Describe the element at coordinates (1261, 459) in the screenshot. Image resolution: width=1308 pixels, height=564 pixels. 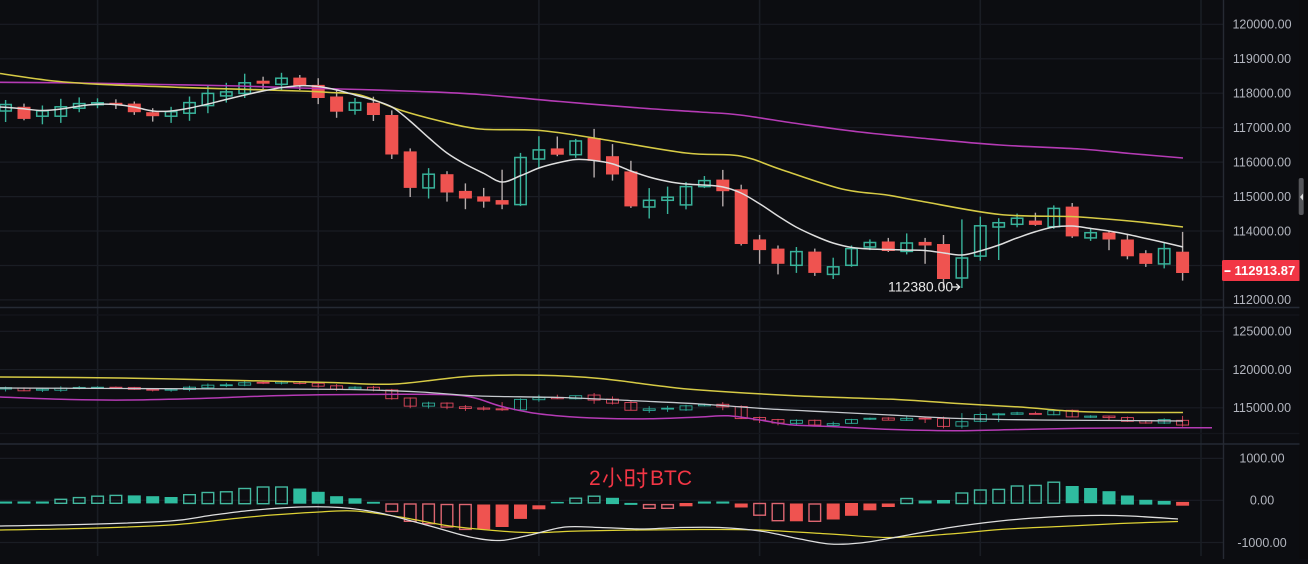
I see `svg-text: 1000.00` at that location.